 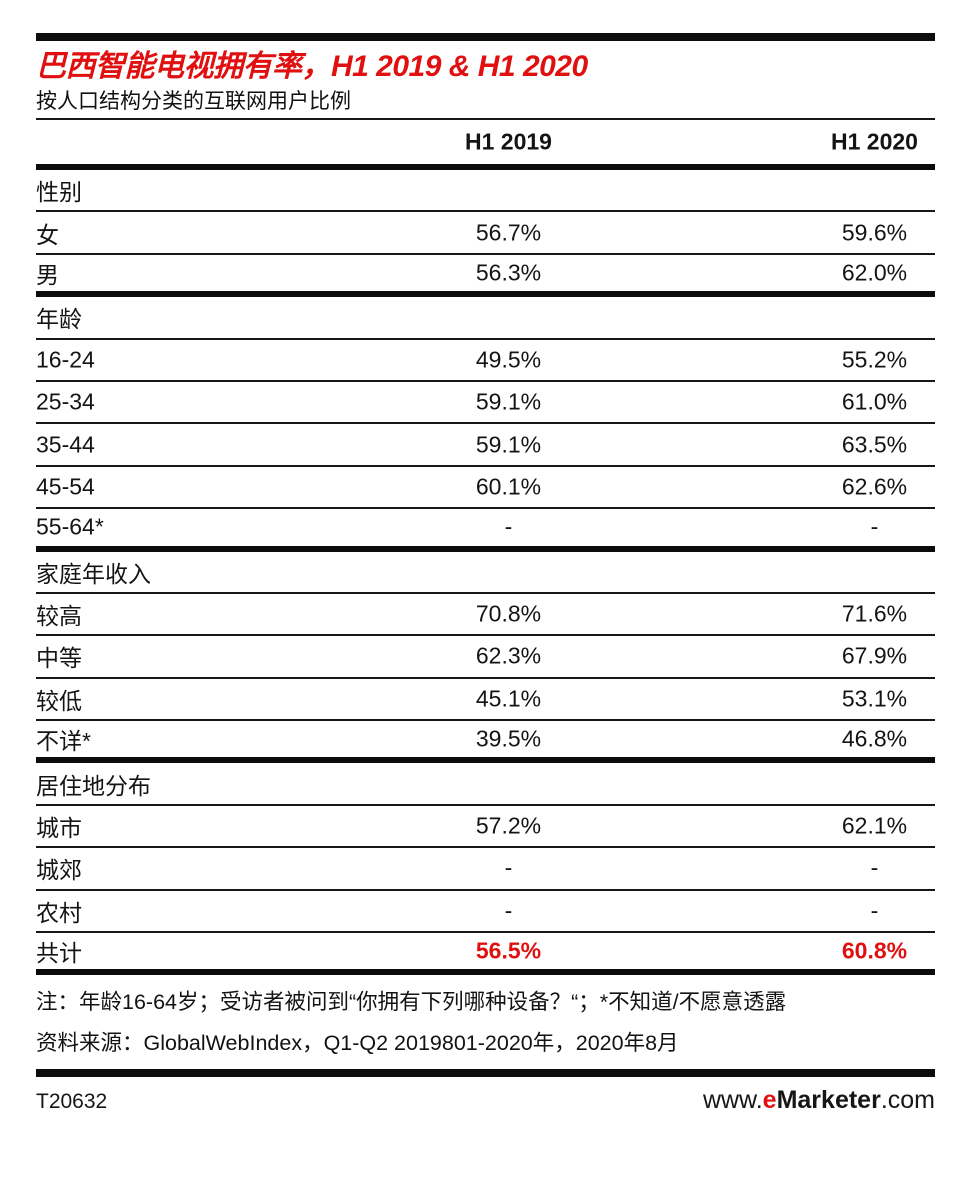 What do you see at coordinates (65, 359) in the screenshot?
I see `row-label: 16-24` at bounding box center [65, 359].